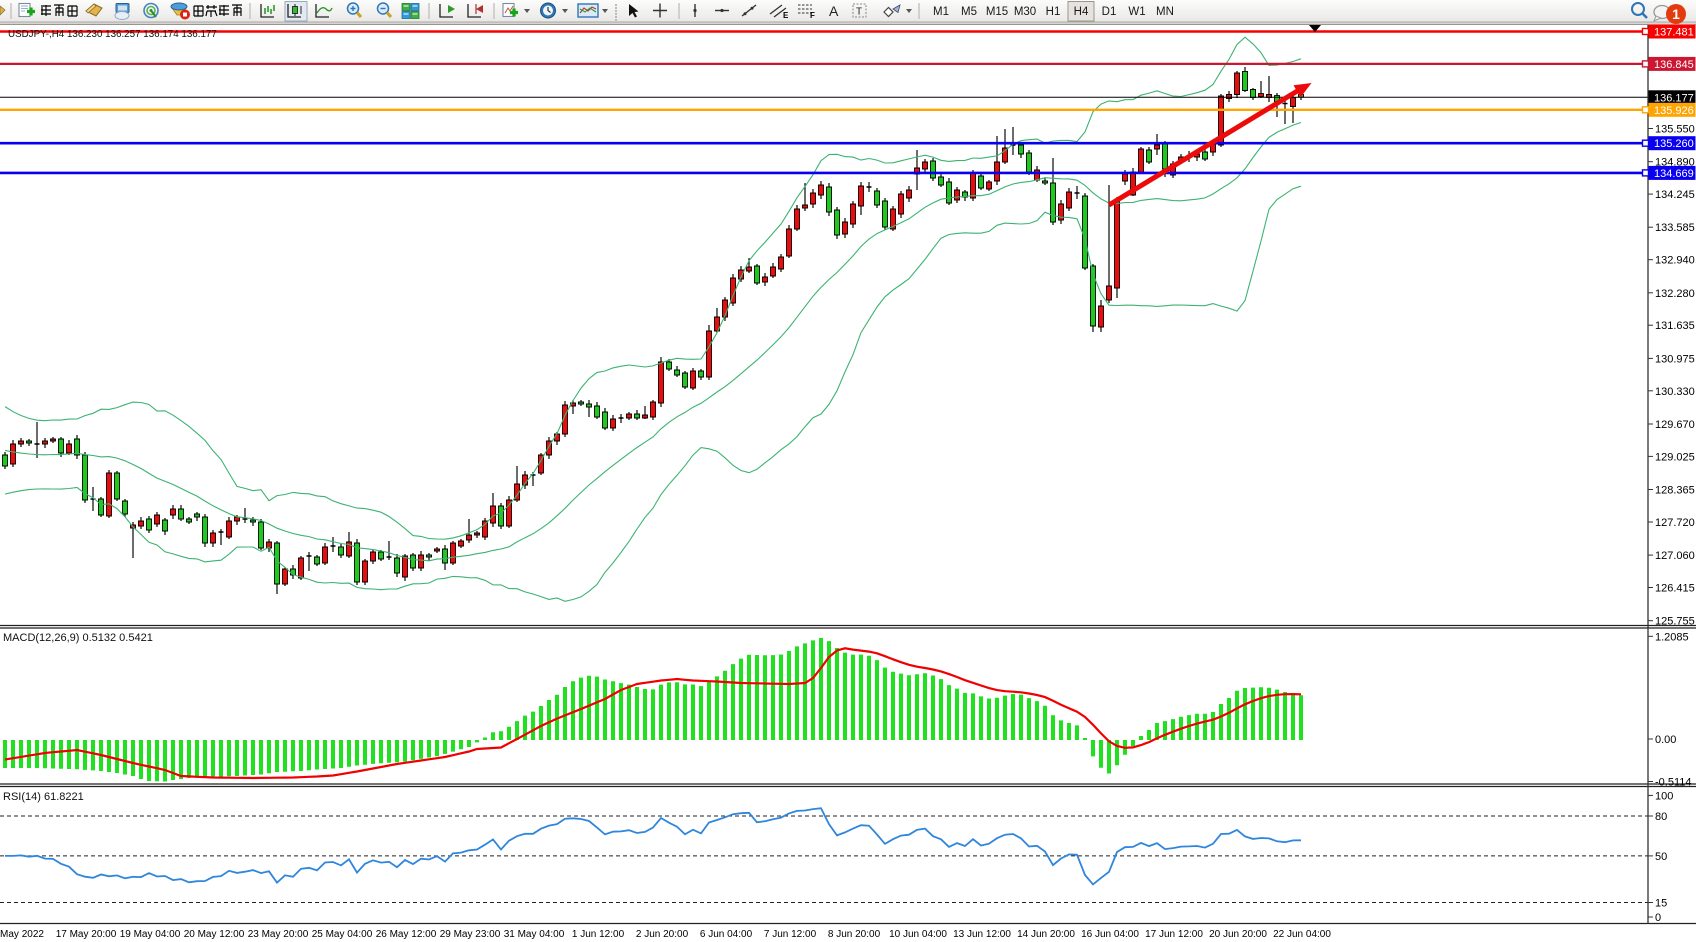 Image resolution: width=1696 pixels, height=942 pixels. I want to click on svg-text: M15, so click(997, 12).